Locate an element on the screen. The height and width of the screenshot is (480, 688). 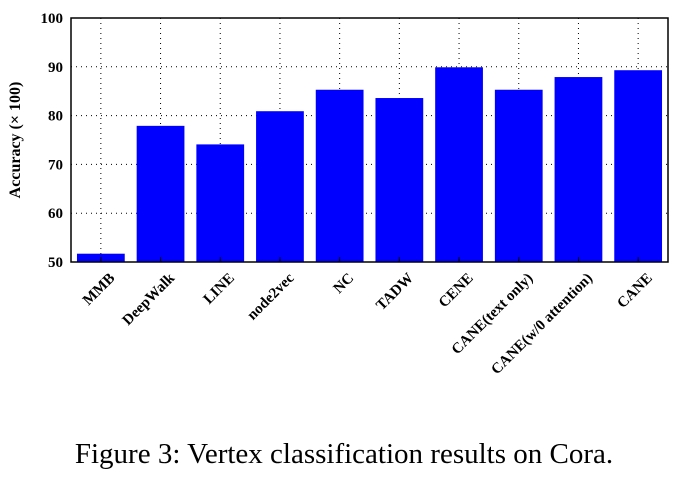
bar-deepwalk is located at coordinates (160, 194).